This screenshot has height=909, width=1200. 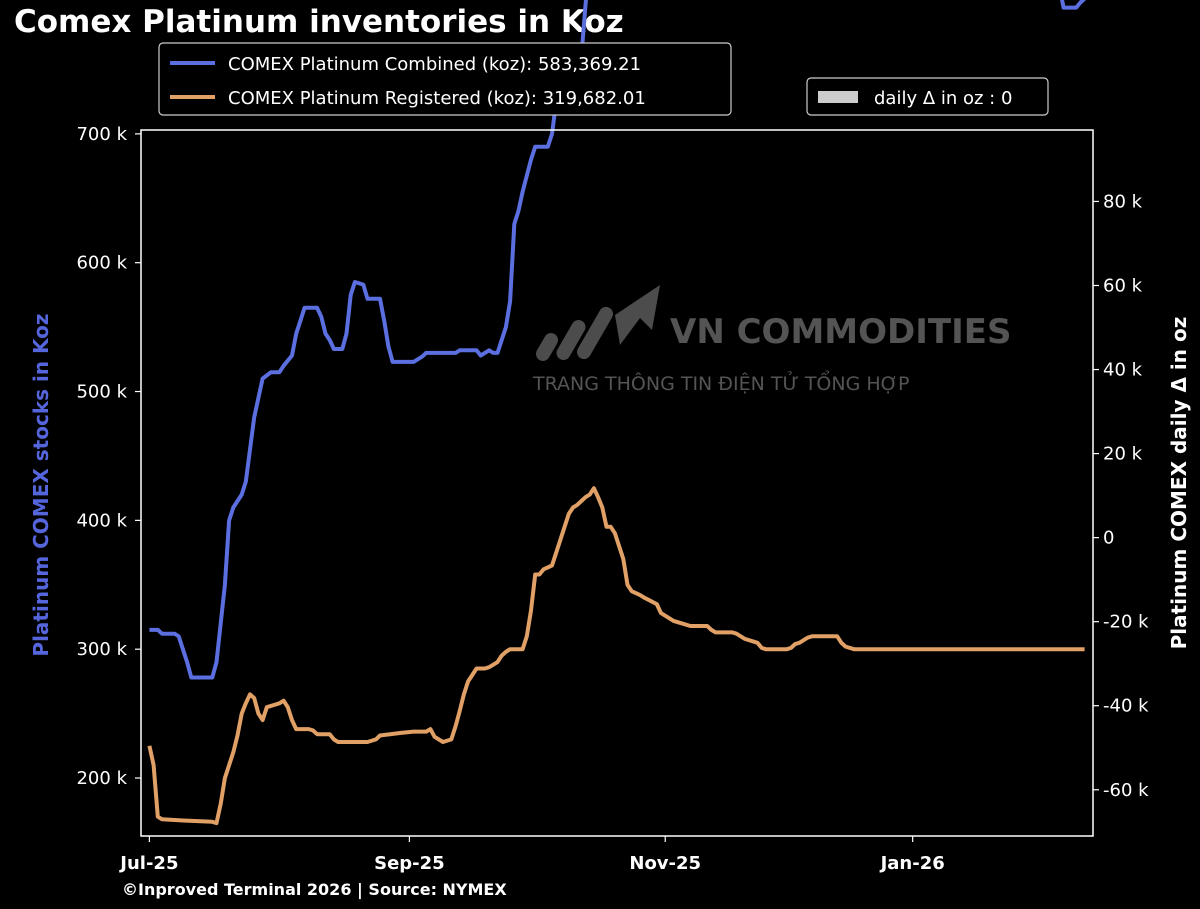 What do you see at coordinates (101, 134) in the screenshot?
I see `left-tick-label: 700 k` at bounding box center [101, 134].